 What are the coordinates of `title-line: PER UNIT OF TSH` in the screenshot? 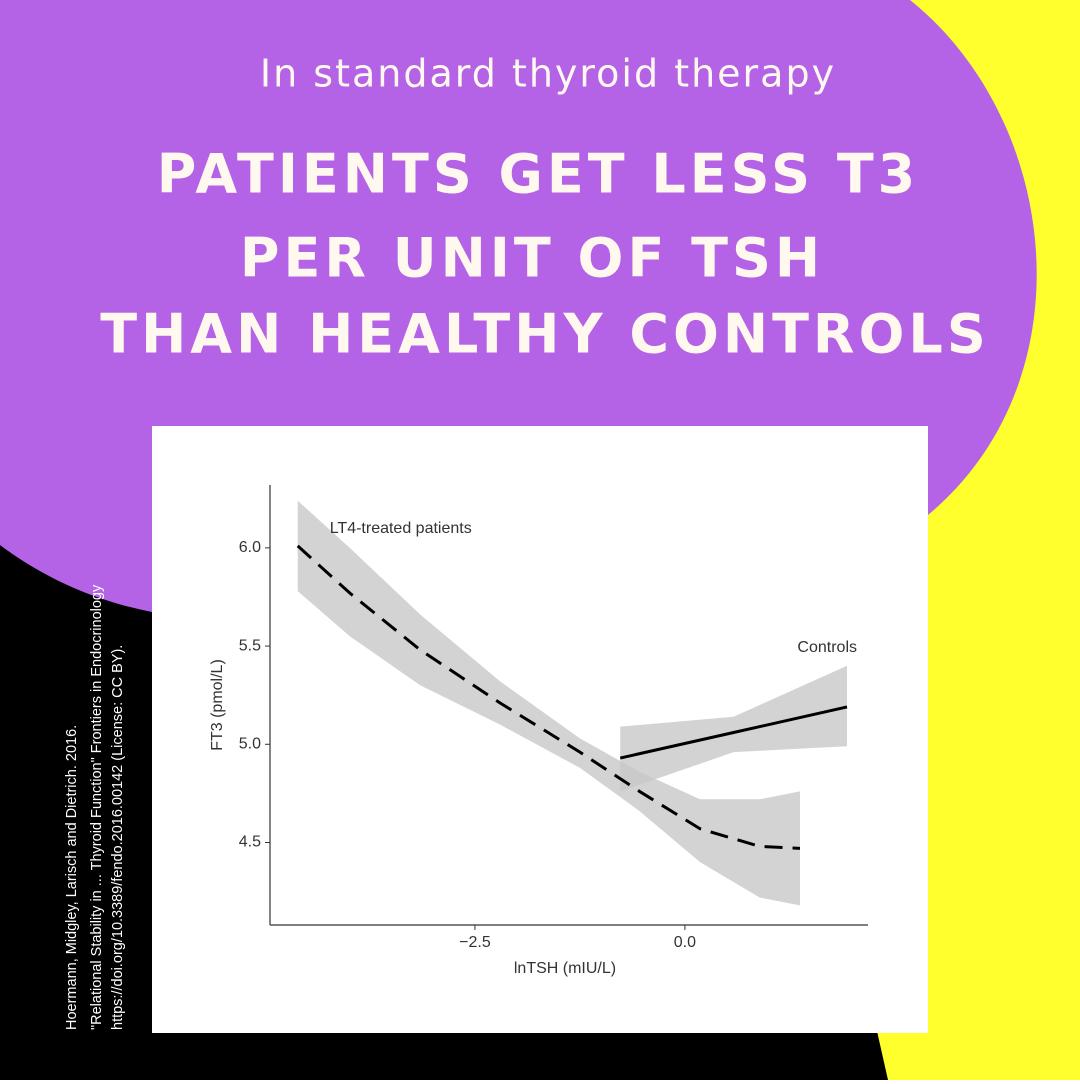 It's located at (532, 258).